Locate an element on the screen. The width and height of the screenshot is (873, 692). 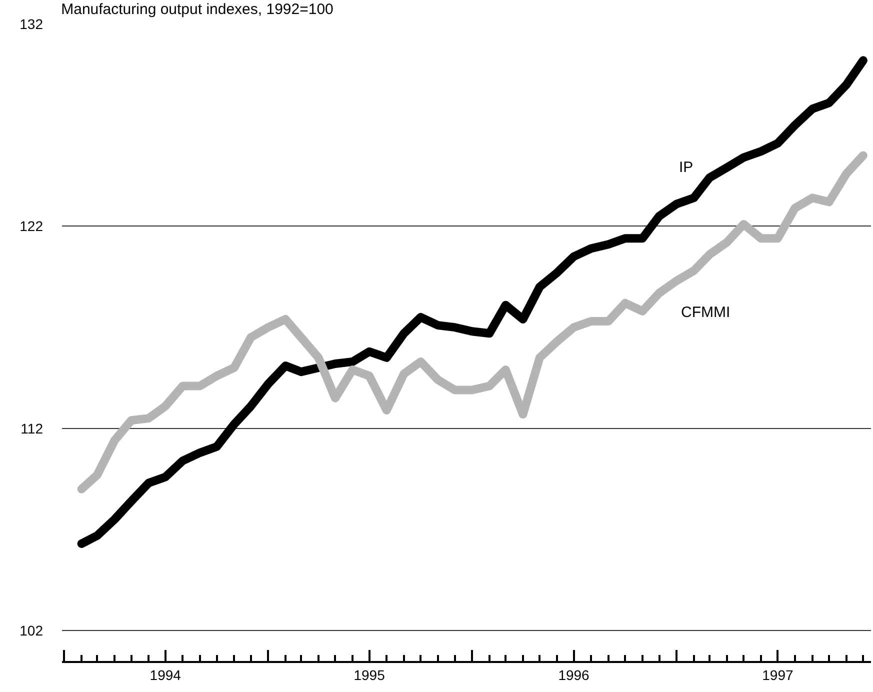
x-tick-label: 1996 is located at coordinates (574, 674).